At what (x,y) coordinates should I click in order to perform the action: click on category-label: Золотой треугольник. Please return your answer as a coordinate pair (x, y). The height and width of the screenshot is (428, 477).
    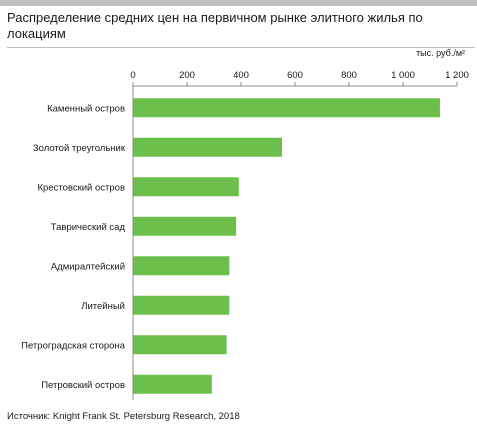
    Looking at the image, I should click on (79, 148).